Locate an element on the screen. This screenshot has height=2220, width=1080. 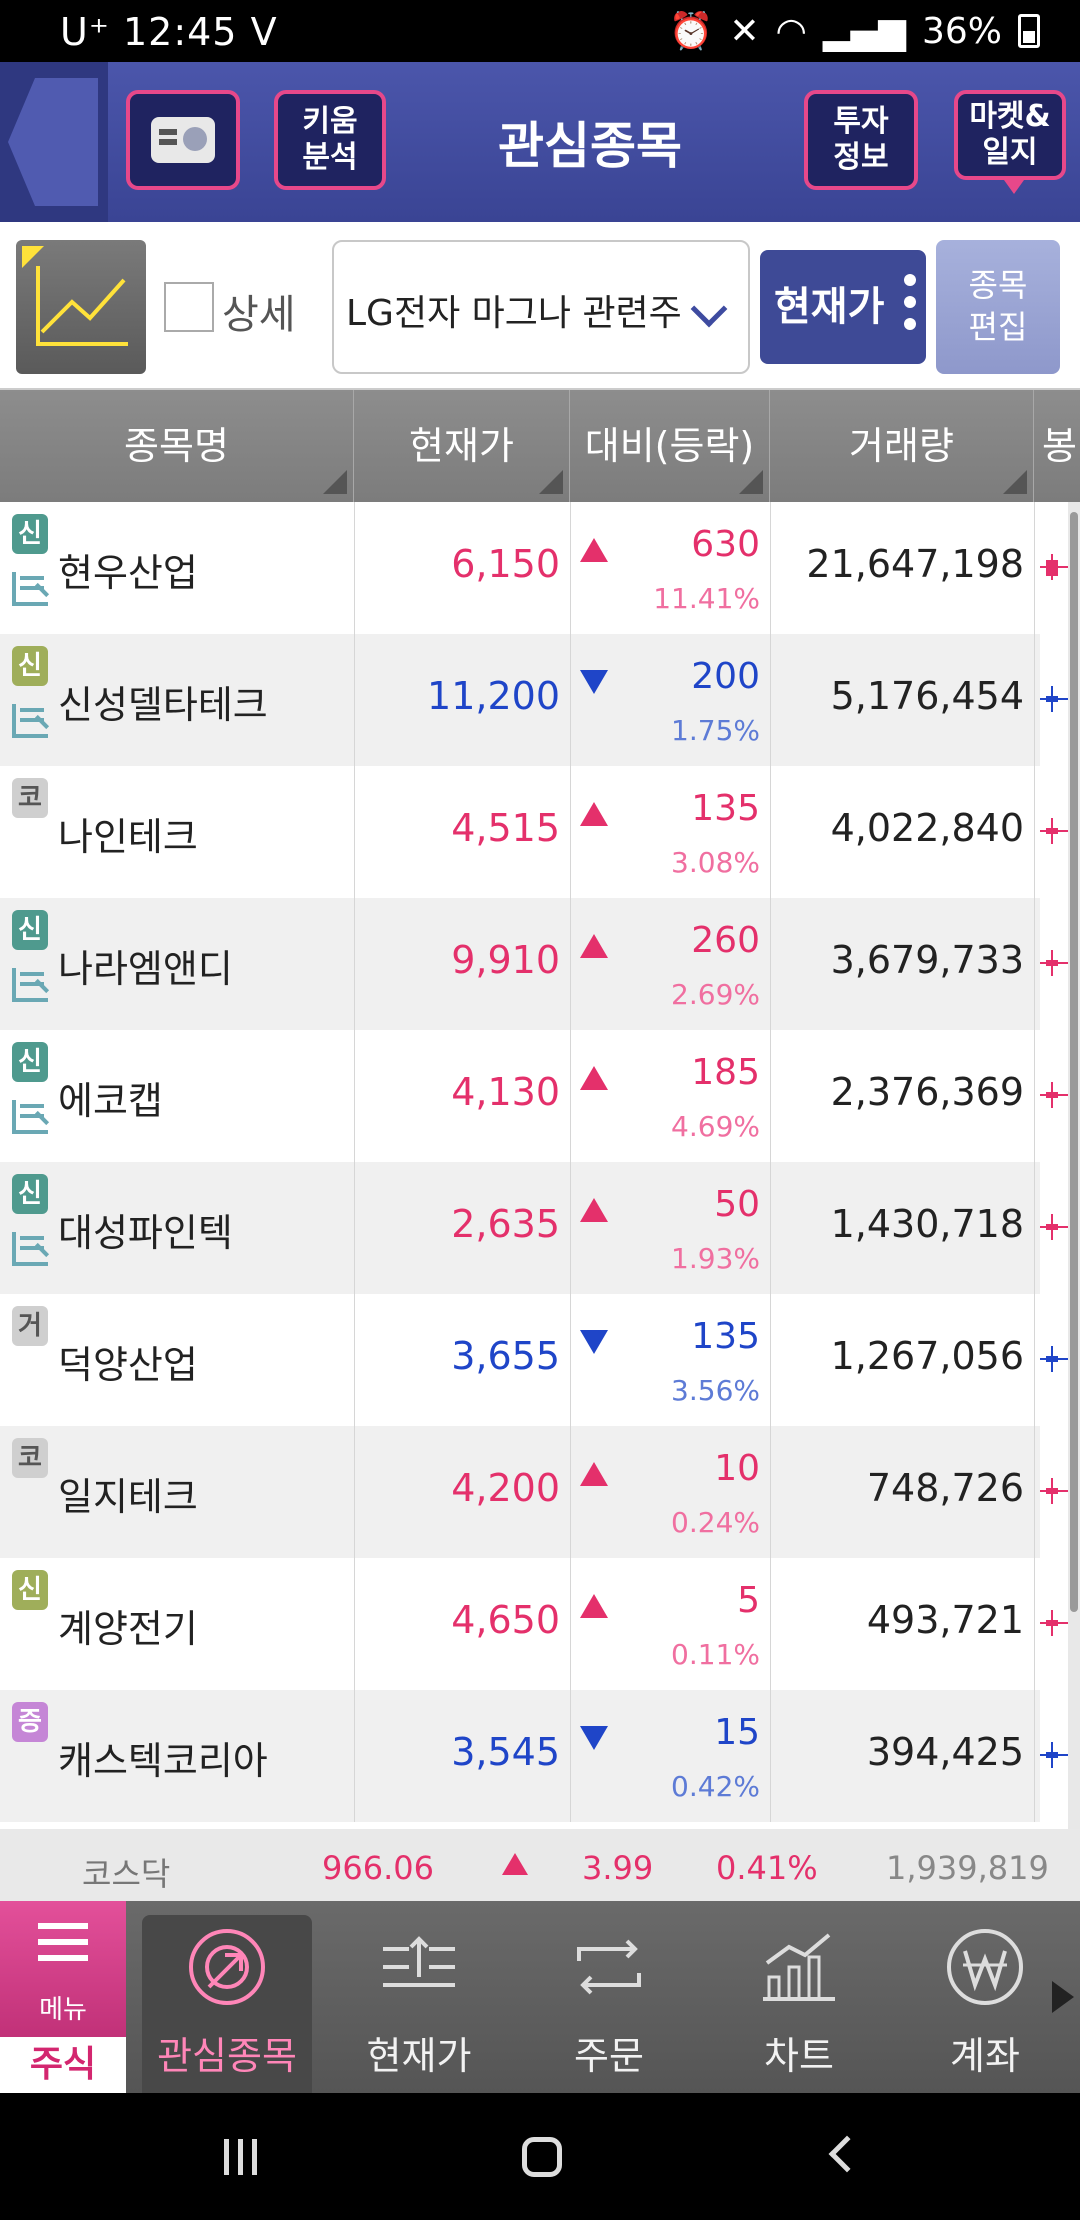
more-dots-icon is located at coordinates (910, 307).